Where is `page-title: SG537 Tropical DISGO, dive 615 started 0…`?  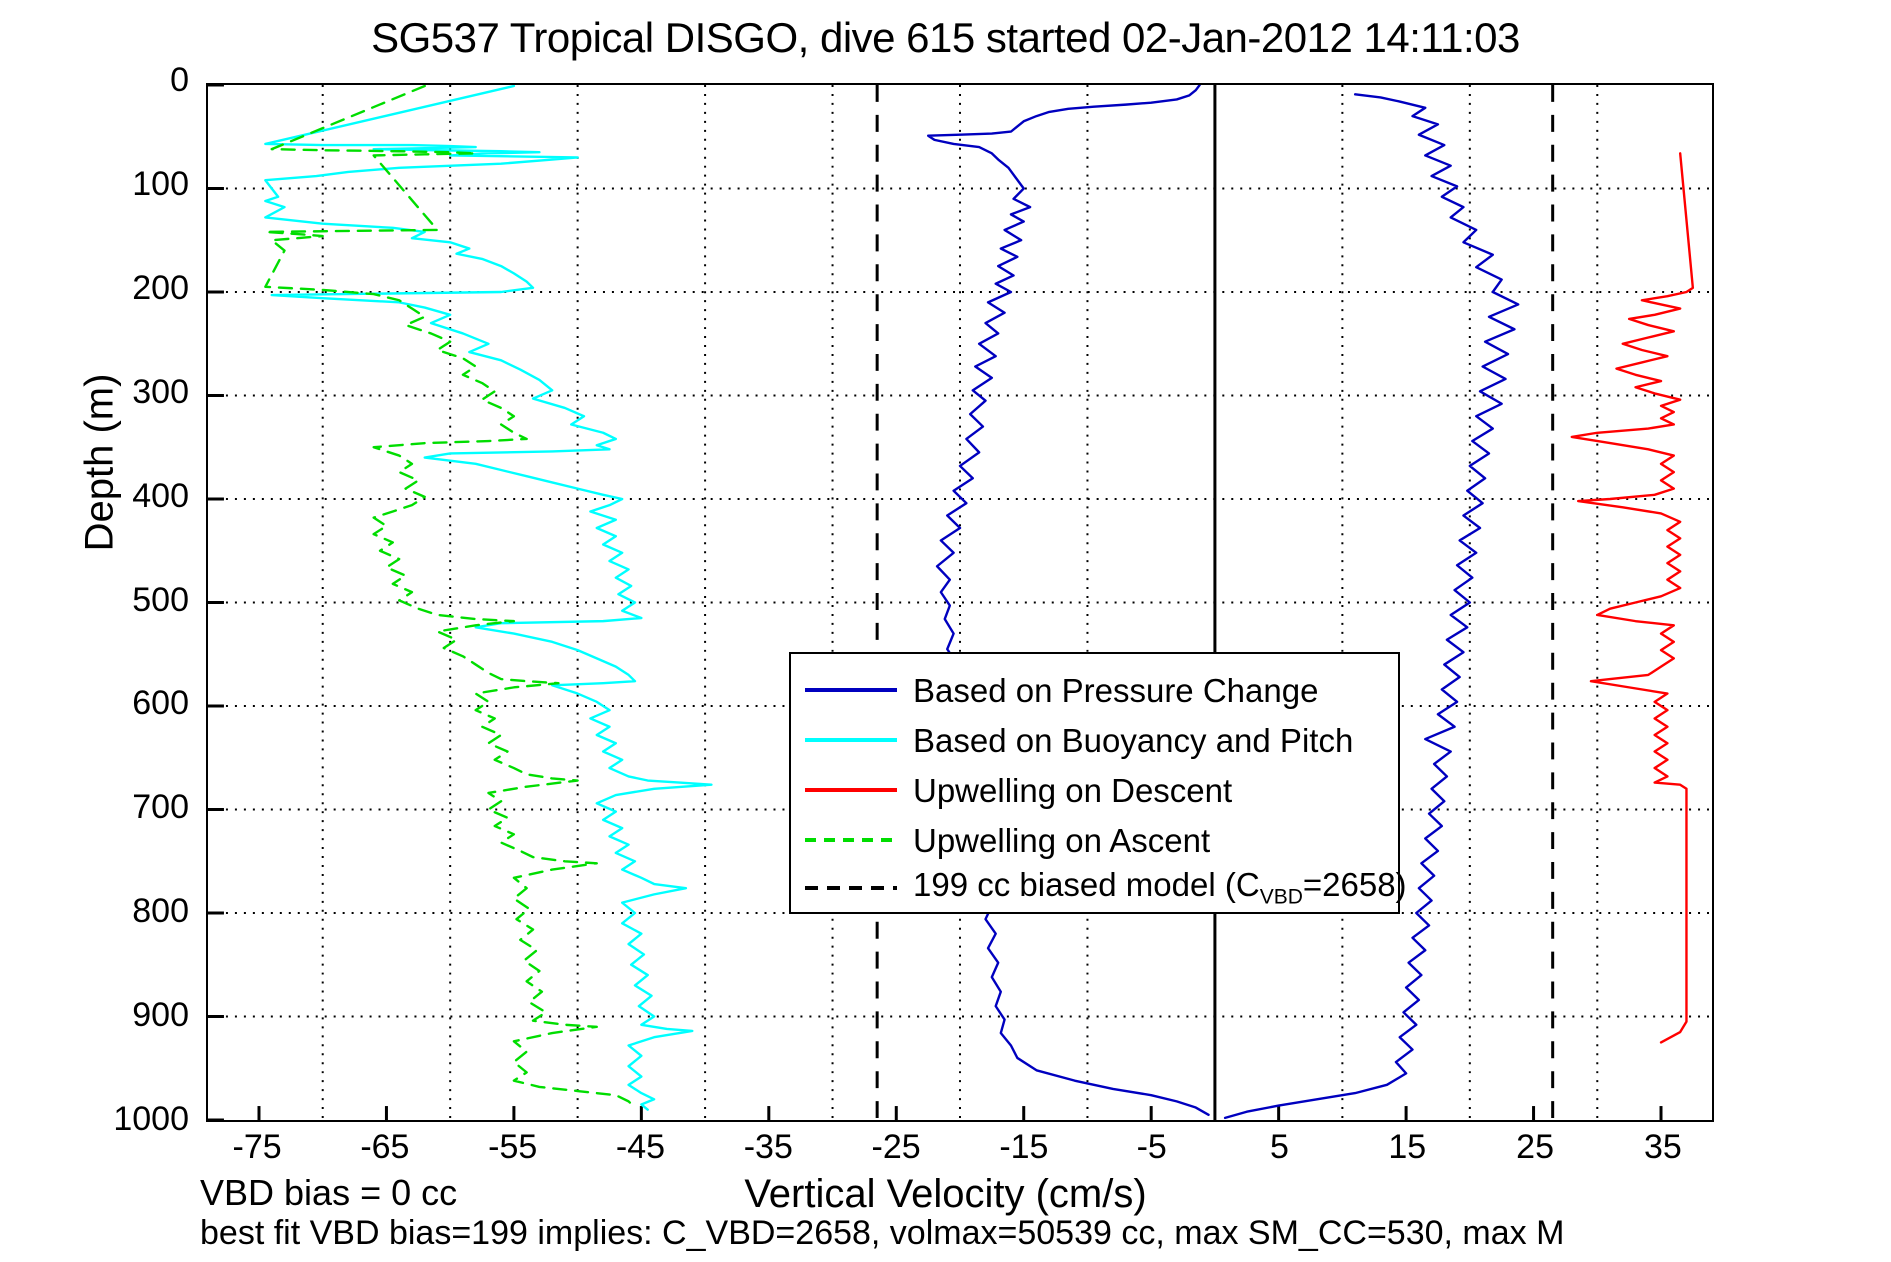
page-title: SG537 Tropical DISGO, dive 615 started 0… is located at coordinates (945, 37).